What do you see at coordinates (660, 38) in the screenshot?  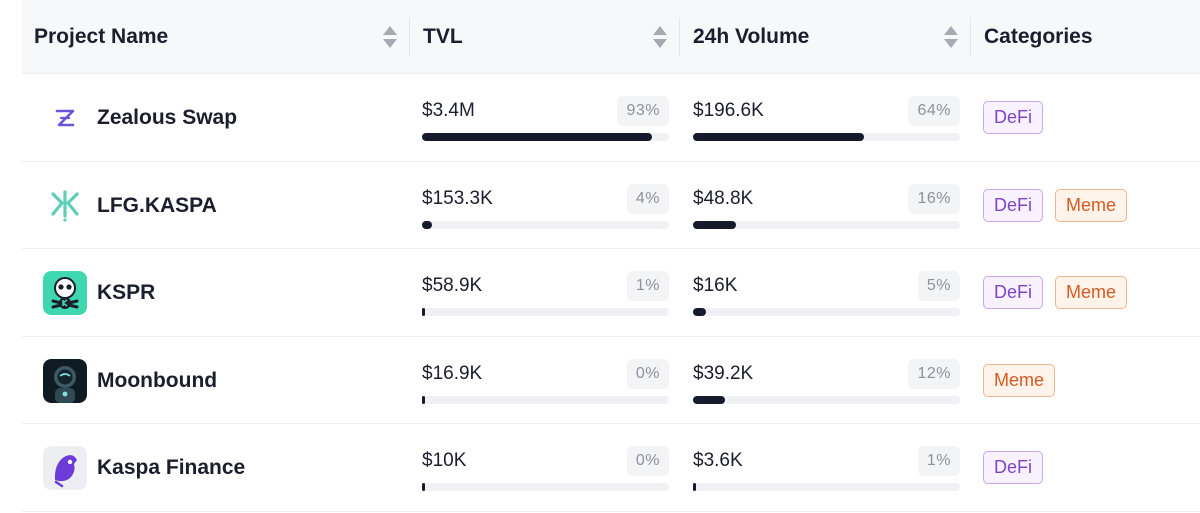 I see `sort-tvl-icon` at bounding box center [660, 38].